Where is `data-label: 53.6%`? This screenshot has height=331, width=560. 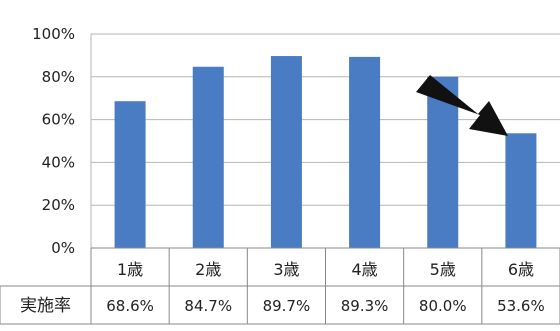 data-label: 53.6% is located at coordinates (521, 306).